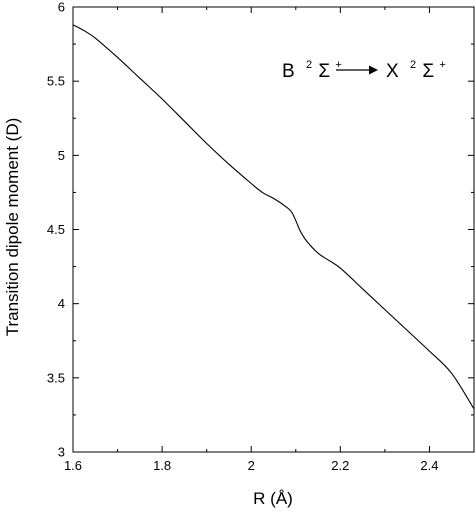 The image size is (475, 512). Describe the element at coordinates (56, 81) in the screenshot. I see `y-tick-label: 5.5` at that location.